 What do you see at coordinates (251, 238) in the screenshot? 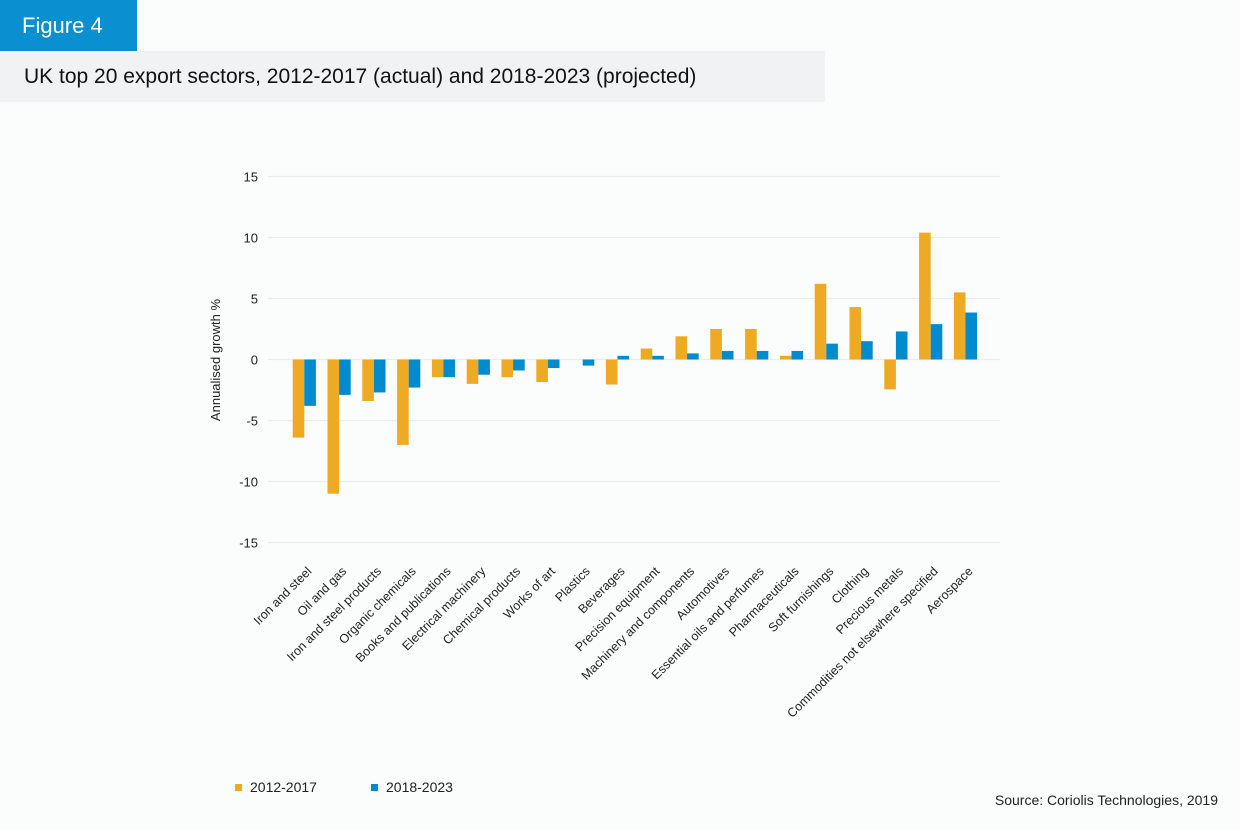
I see `y-tick-label: 10` at bounding box center [251, 238].